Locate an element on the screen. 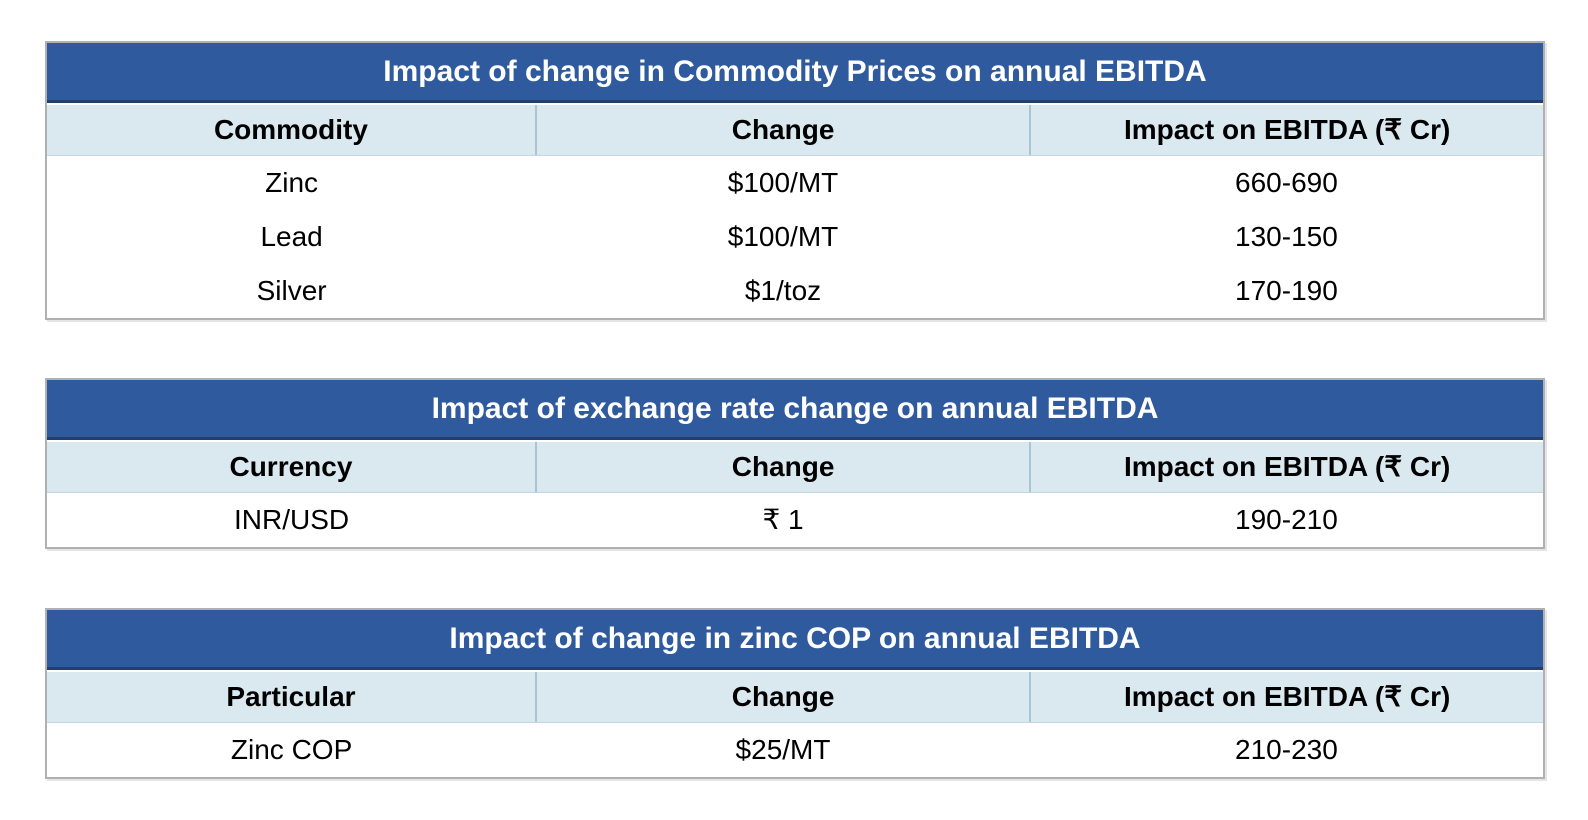 Image resolution: width=1588 pixels, height=820 pixels. column-header-commodity: Commodity is located at coordinates (290, 129).